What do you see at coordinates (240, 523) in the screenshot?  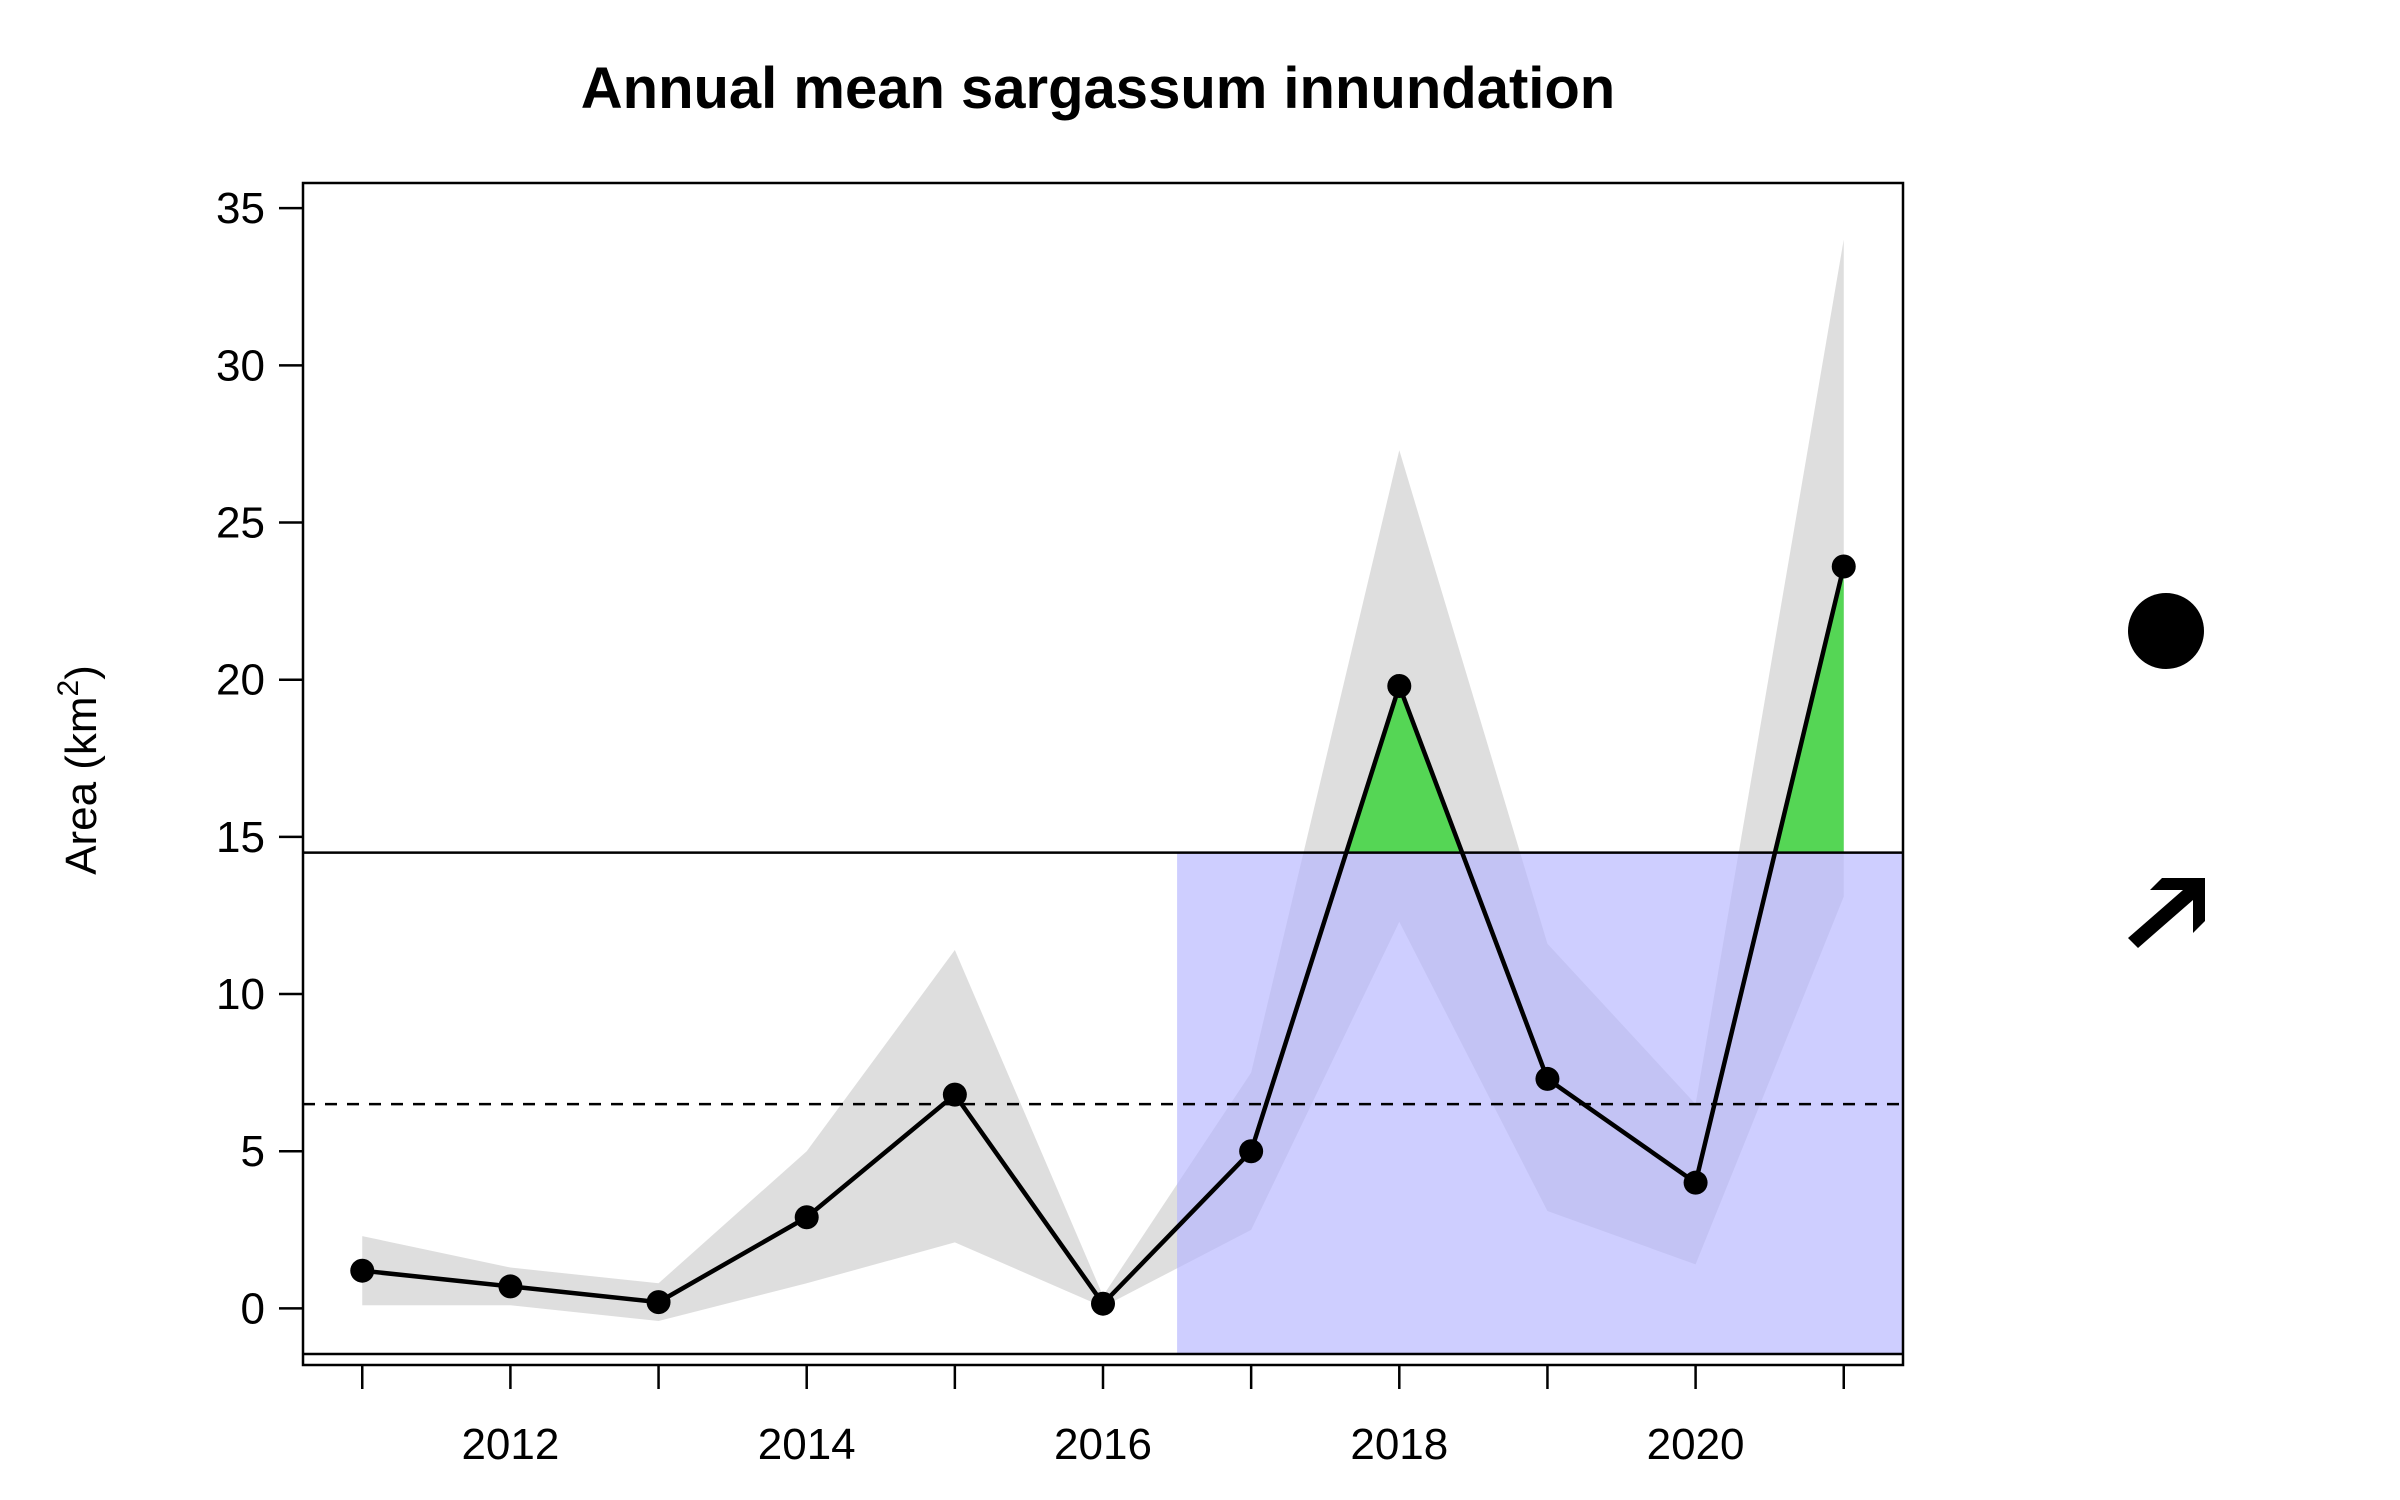 I see `y-tick-label: 25` at bounding box center [240, 523].